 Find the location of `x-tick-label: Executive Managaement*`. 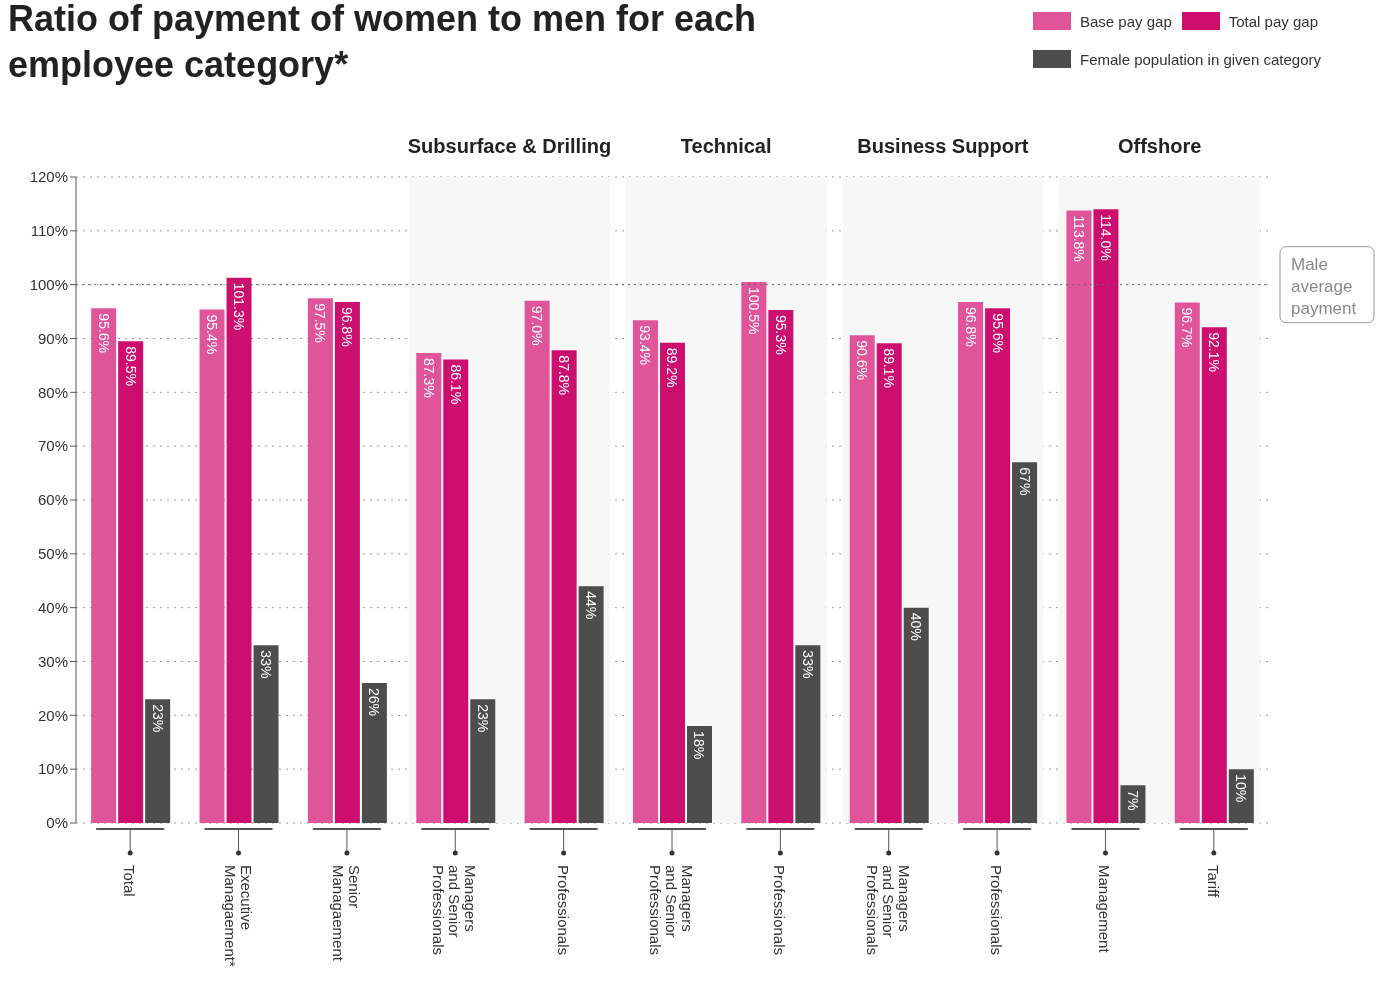

x-tick-label: Executive Managaement* is located at coordinates (239, 916).